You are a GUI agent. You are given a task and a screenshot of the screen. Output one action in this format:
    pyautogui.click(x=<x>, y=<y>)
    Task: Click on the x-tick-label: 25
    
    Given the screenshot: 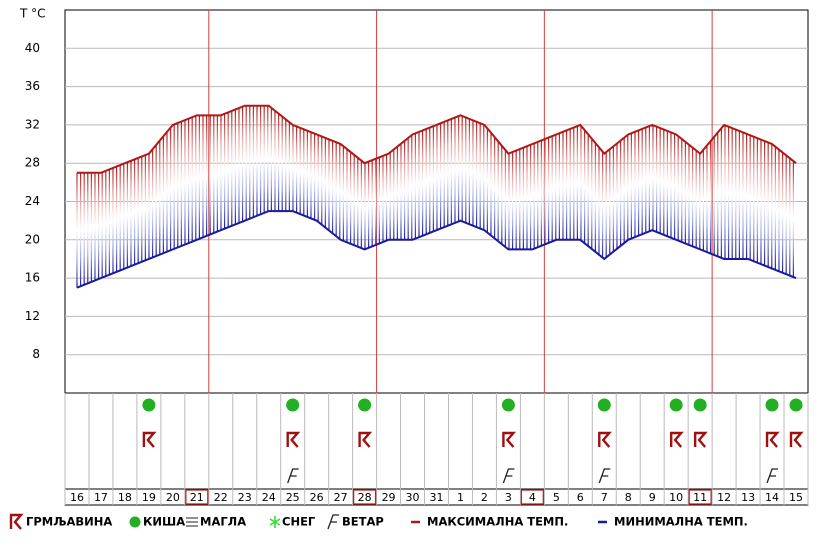 What is the action you would take?
    pyautogui.click(x=293, y=497)
    